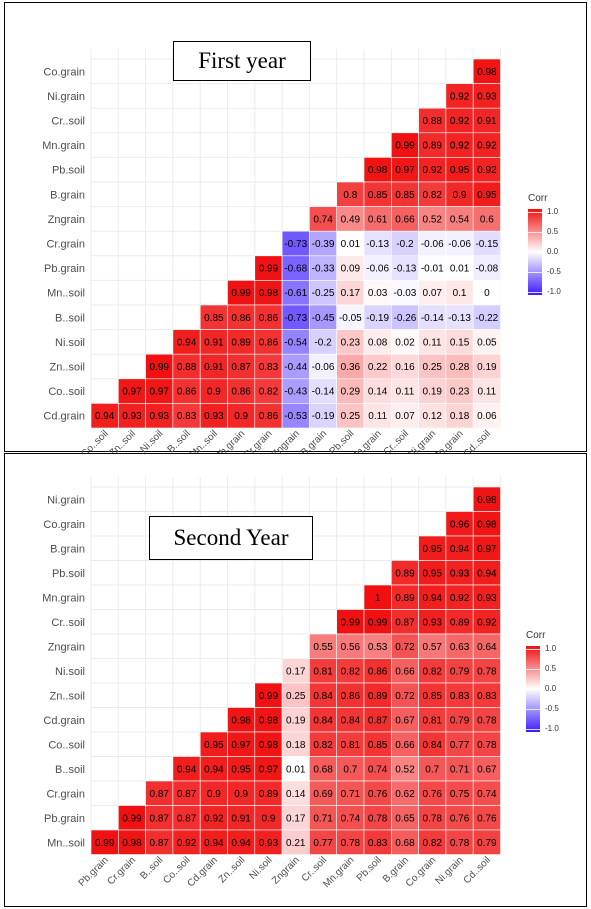 The width and height of the screenshot is (591, 909). I want to click on cell-label: -0.45, so click(323, 318).